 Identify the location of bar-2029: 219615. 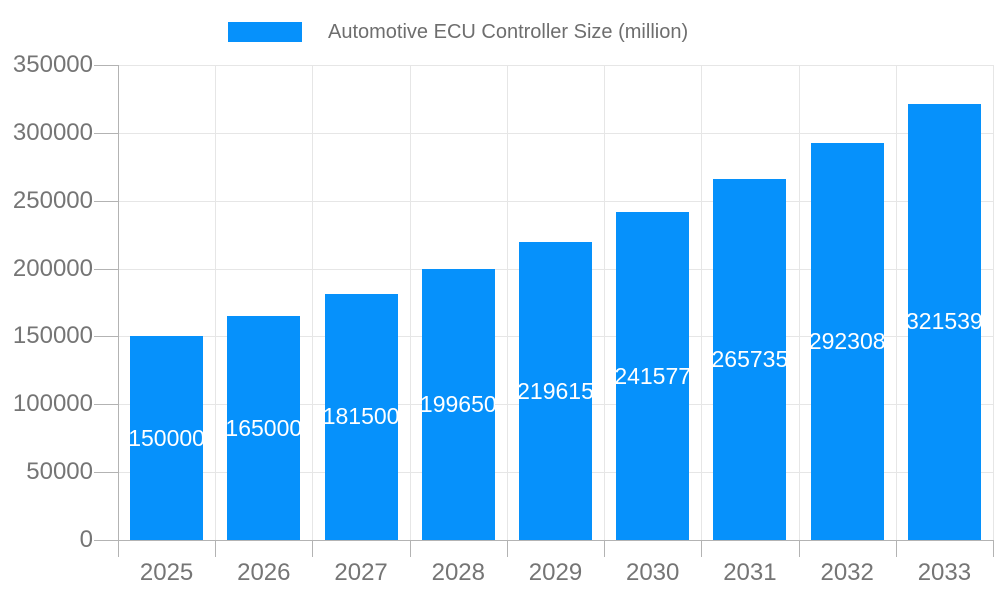
(555, 391).